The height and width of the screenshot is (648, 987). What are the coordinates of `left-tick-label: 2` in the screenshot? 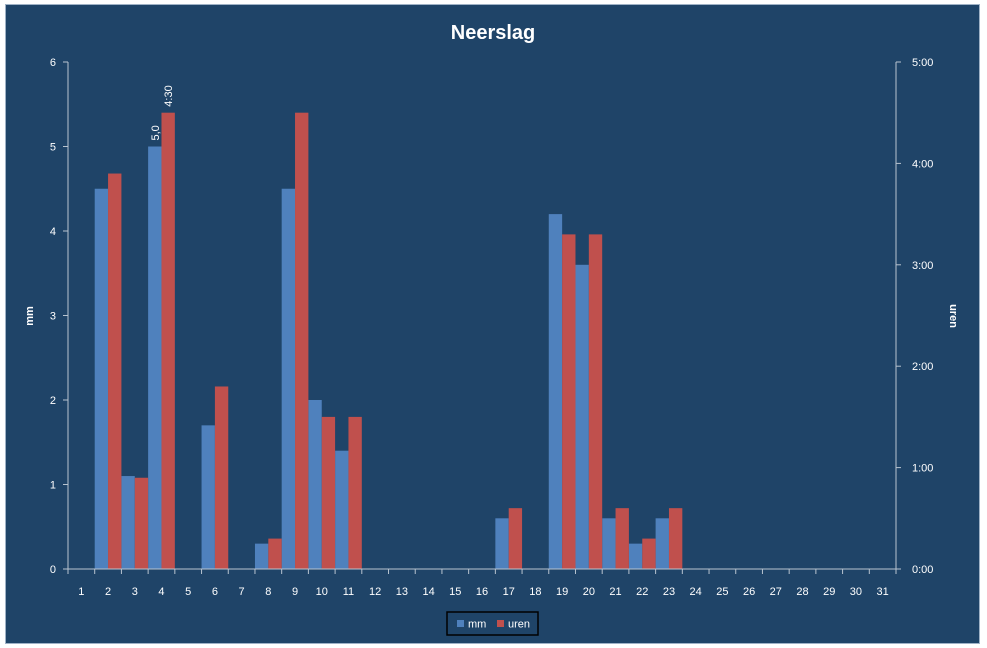 It's located at (53, 401).